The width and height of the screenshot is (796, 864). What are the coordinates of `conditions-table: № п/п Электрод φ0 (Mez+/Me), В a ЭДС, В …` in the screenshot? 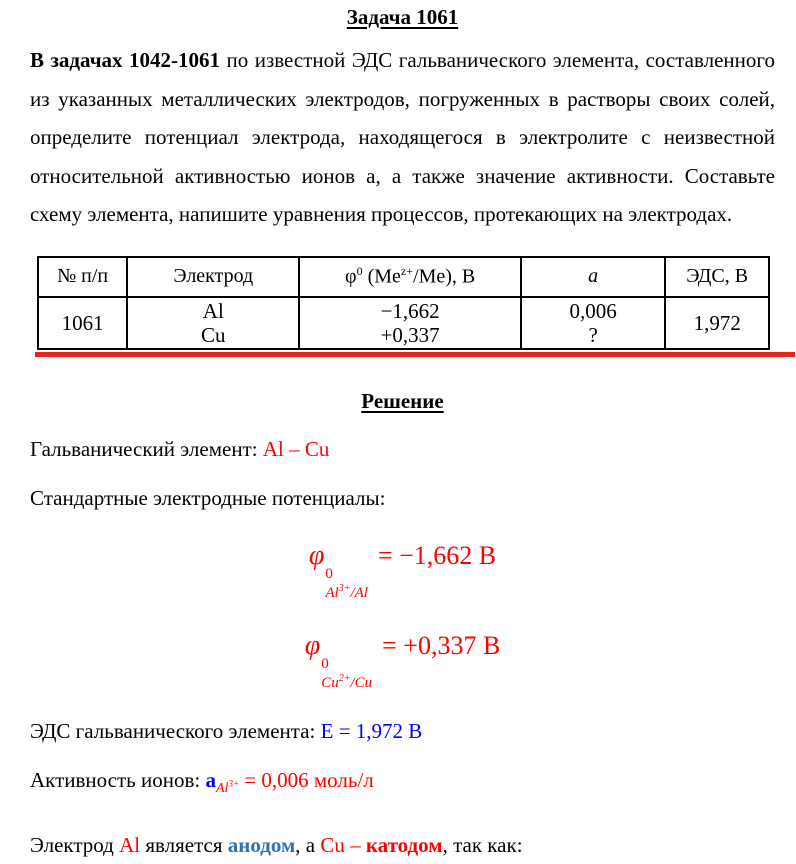 It's located at (403, 302).